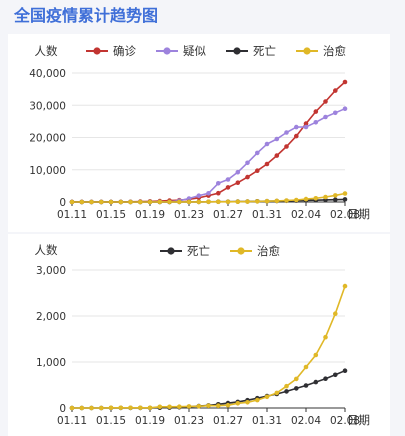 Image resolution: width=405 pixels, height=436 pixels. I want to click on x-tick-label: 01.31, so click(267, 215).